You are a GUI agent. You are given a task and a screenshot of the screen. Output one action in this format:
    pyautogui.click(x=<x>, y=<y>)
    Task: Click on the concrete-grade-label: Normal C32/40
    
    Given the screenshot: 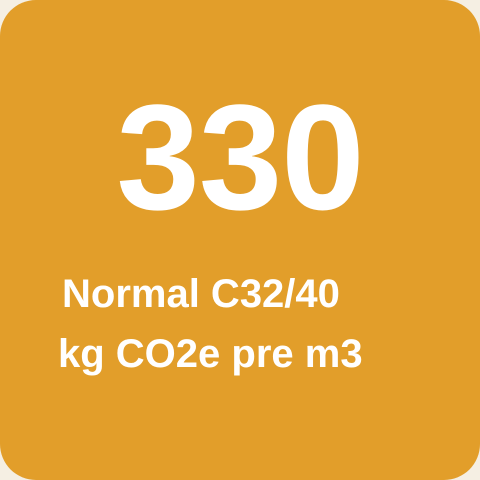 What is the action you would take?
    pyautogui.click(x=201, y=294)
    